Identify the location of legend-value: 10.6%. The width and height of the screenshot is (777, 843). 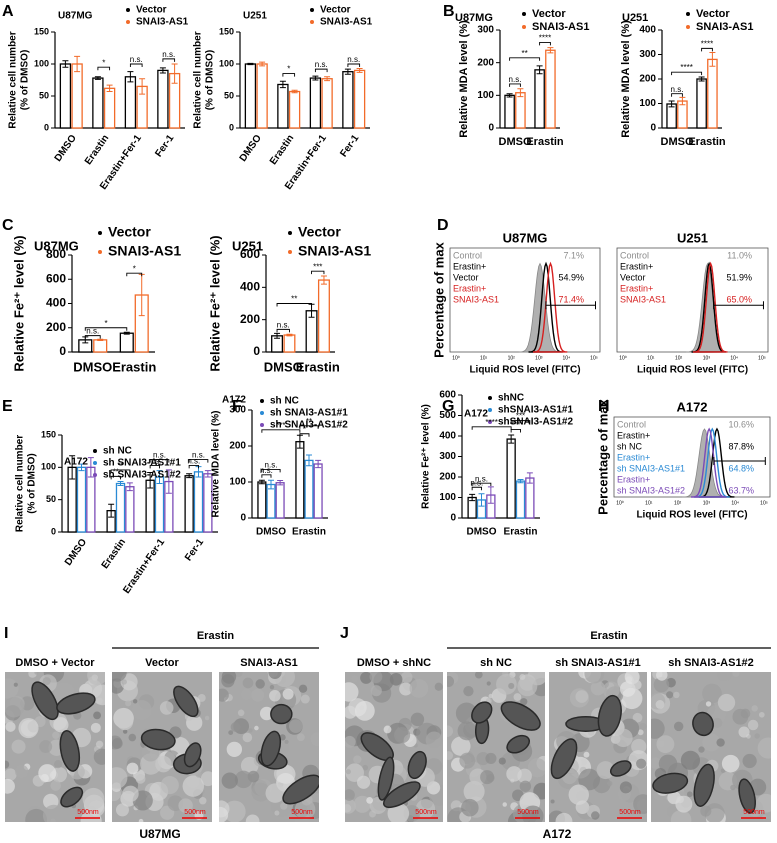
(741, 424).